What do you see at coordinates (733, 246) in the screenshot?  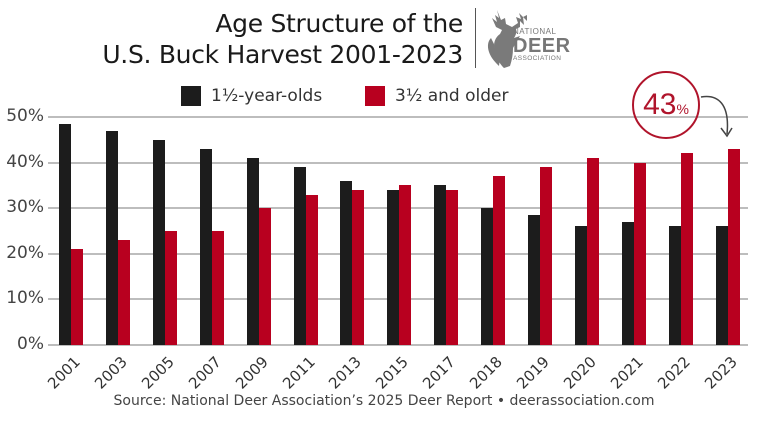 I see `bar-2023-mature` at bounding box center [733, 246].